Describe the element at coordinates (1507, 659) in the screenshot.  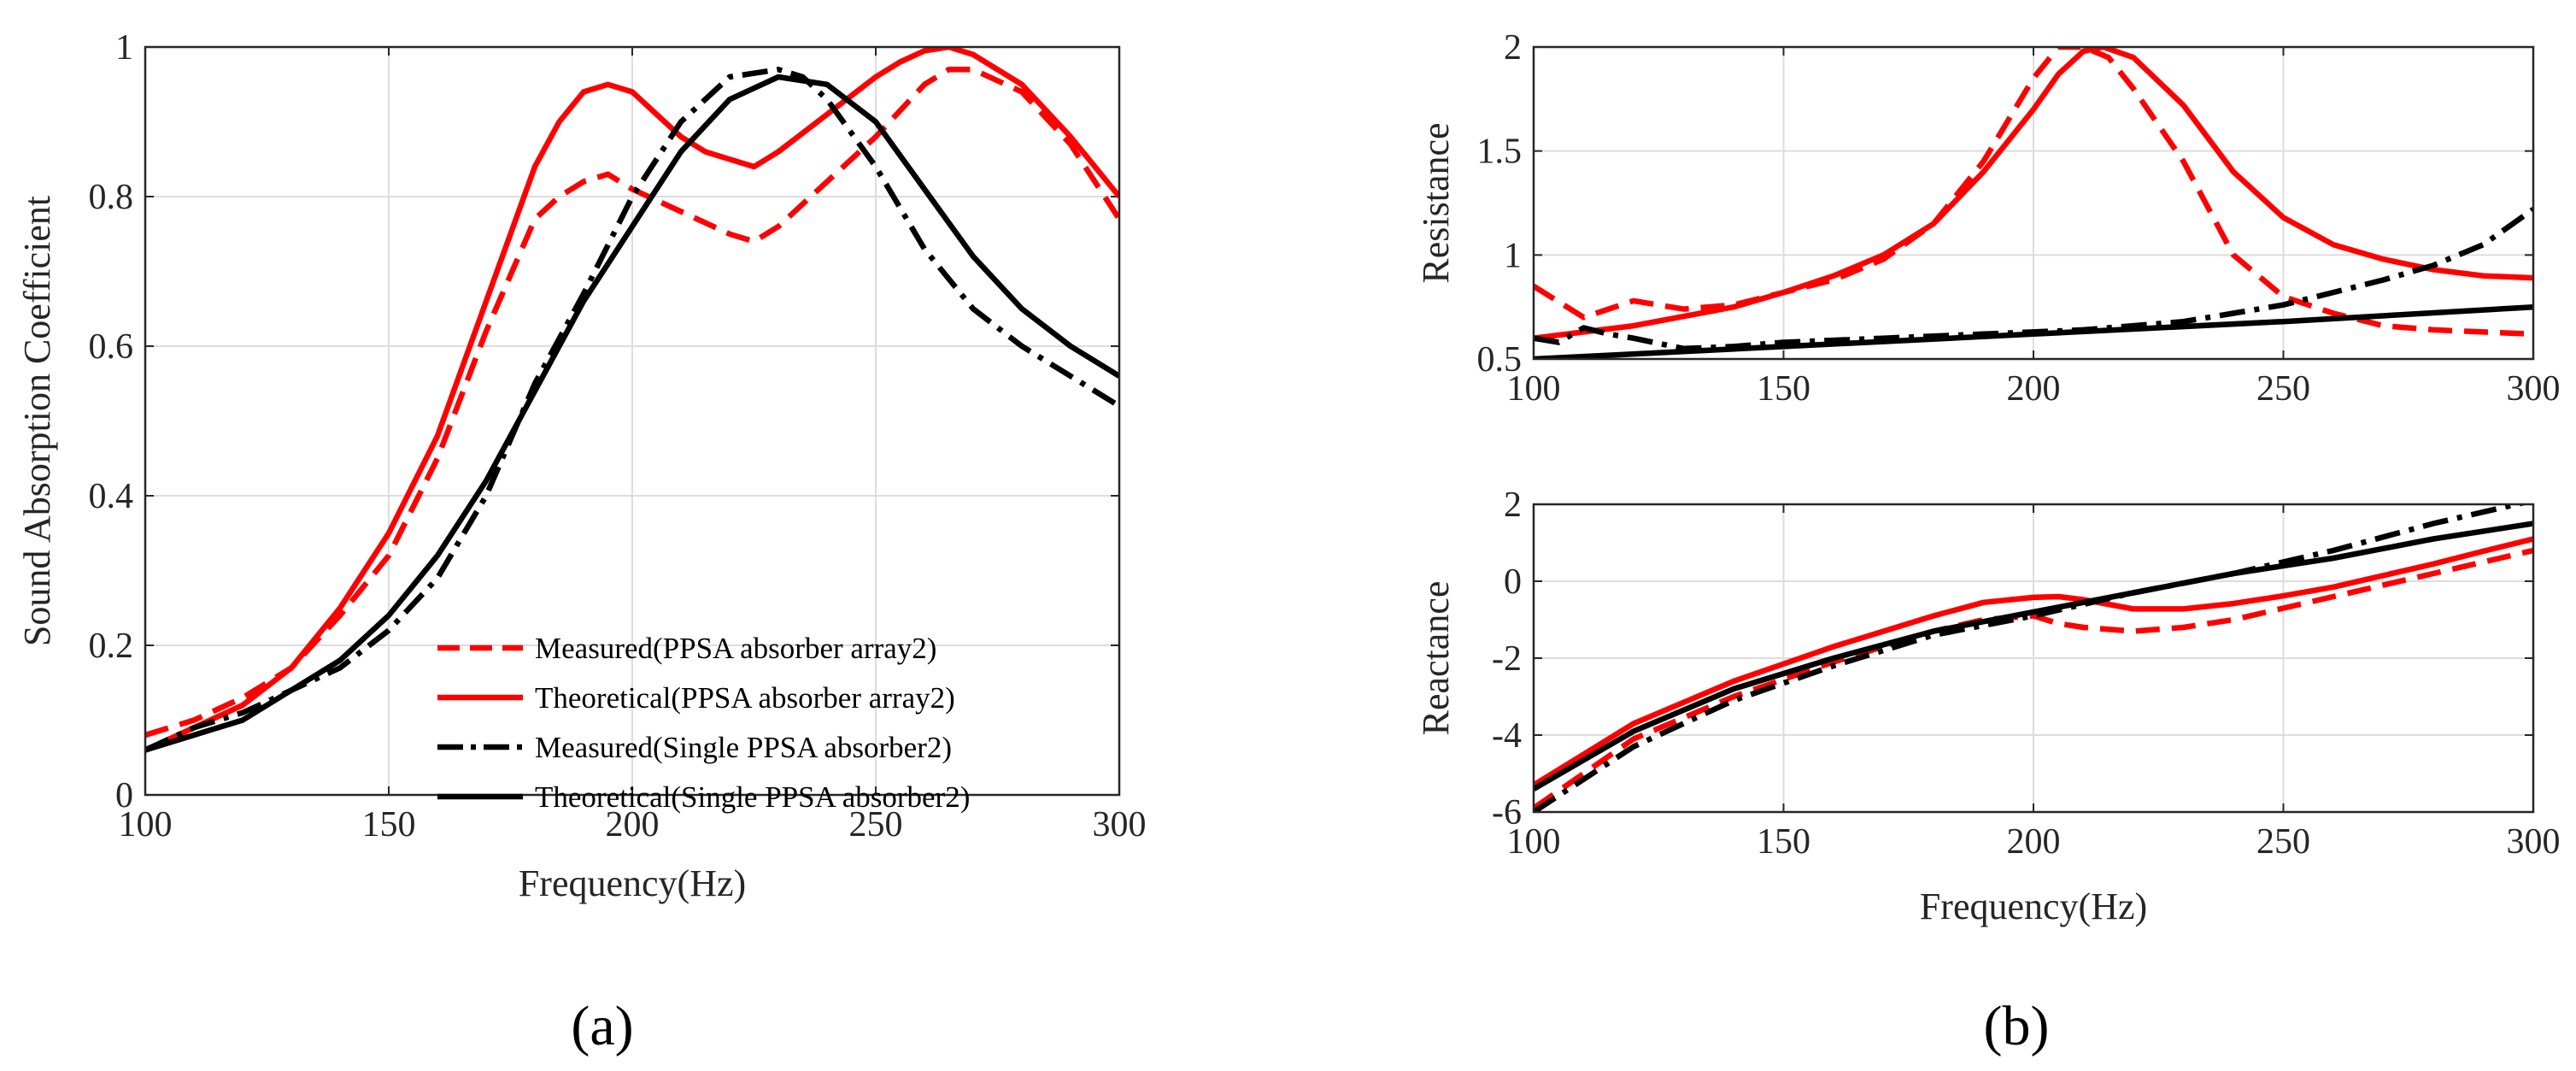
I see `y-tick-label: -2` at that location.